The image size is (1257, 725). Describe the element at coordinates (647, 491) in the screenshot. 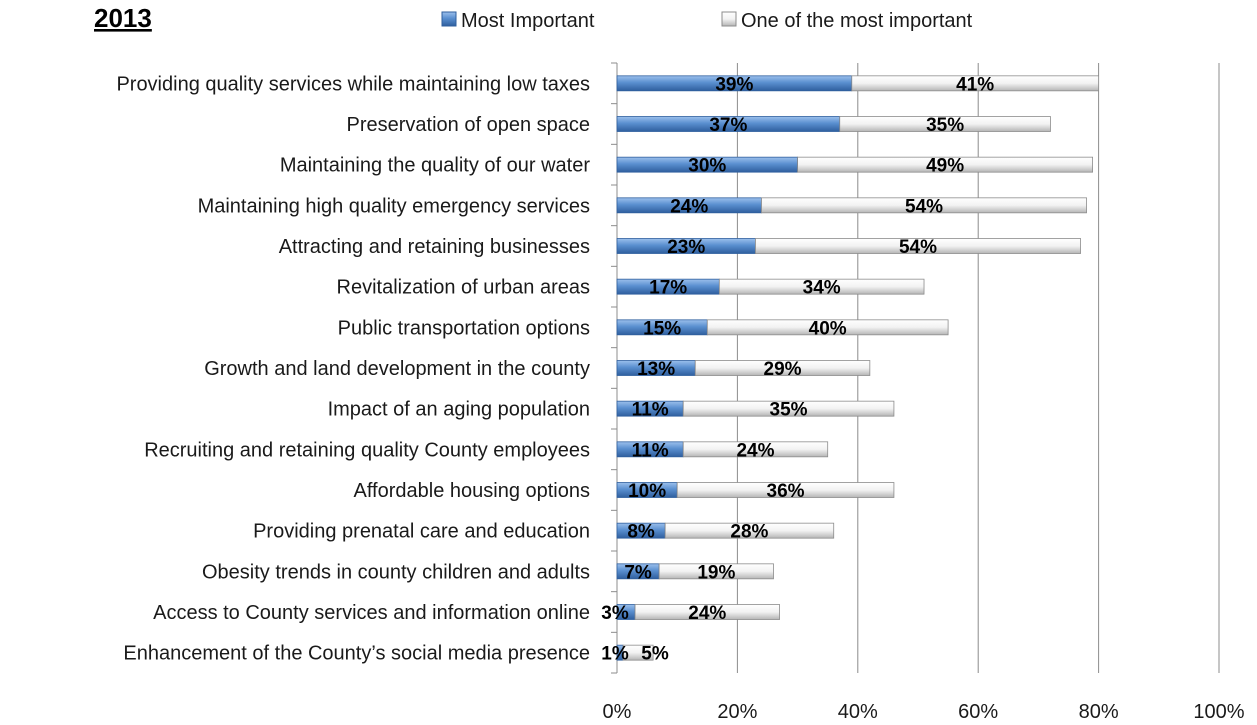

I see `data-label-most-important: 10%` at that location.